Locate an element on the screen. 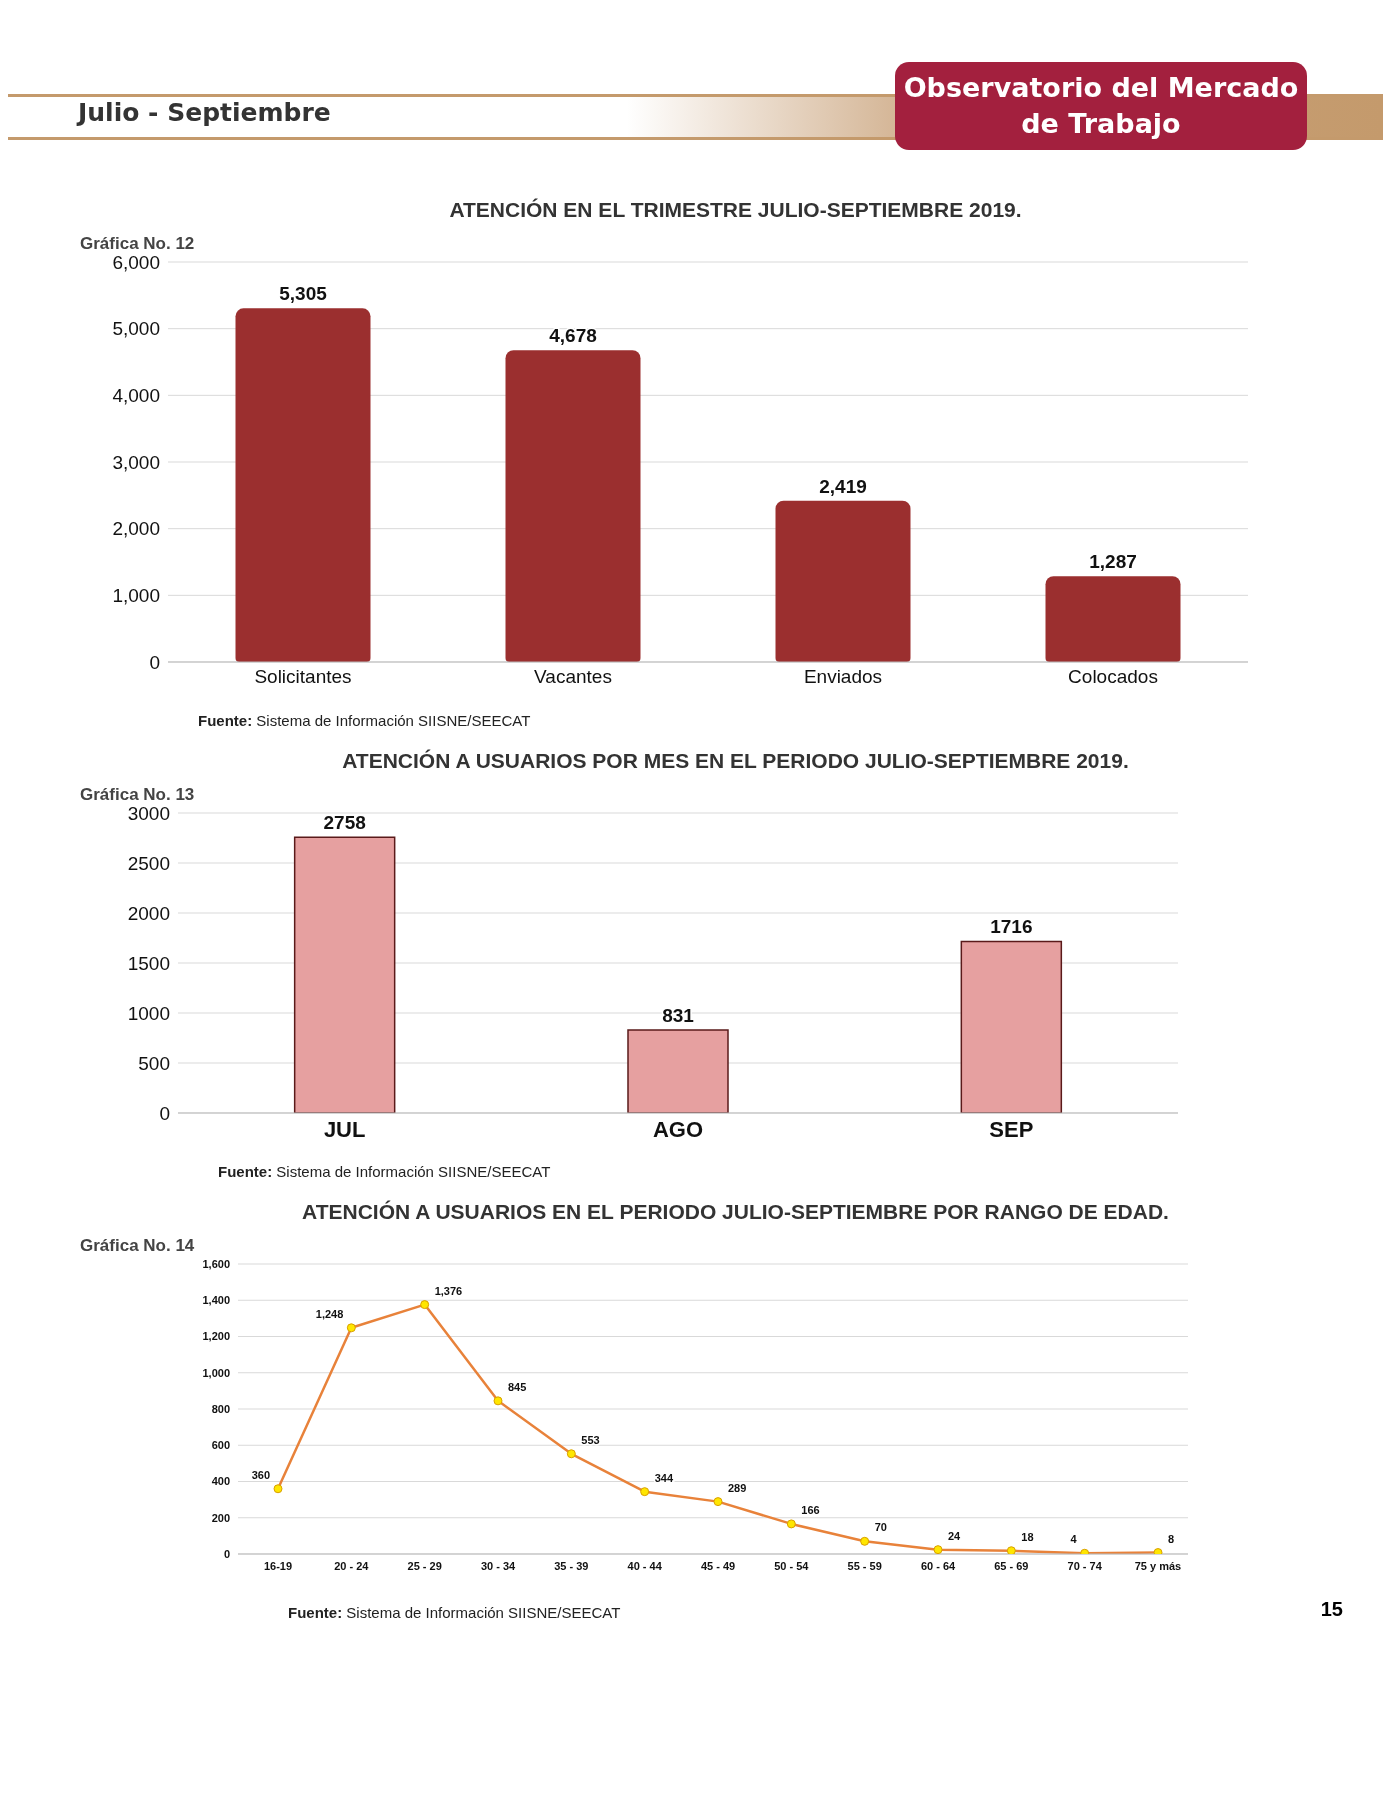 The image size is (1391, 1800). x-tick-label: 55 - 59 is located at coordinates (864, 1565).